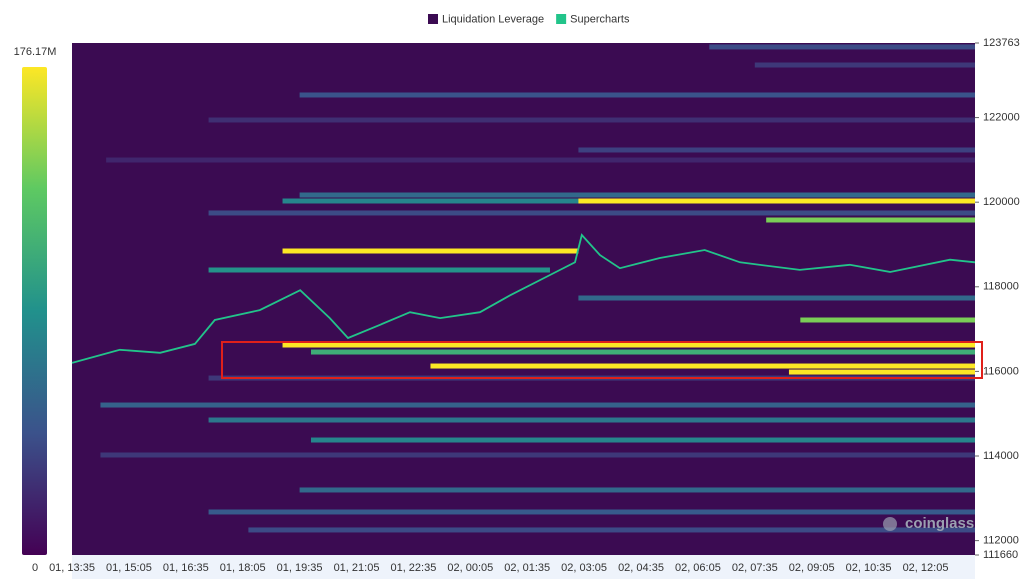 The image size is (1024, 579). I want to click on x-tick-label: 01, 13:35, so click(72, 568).